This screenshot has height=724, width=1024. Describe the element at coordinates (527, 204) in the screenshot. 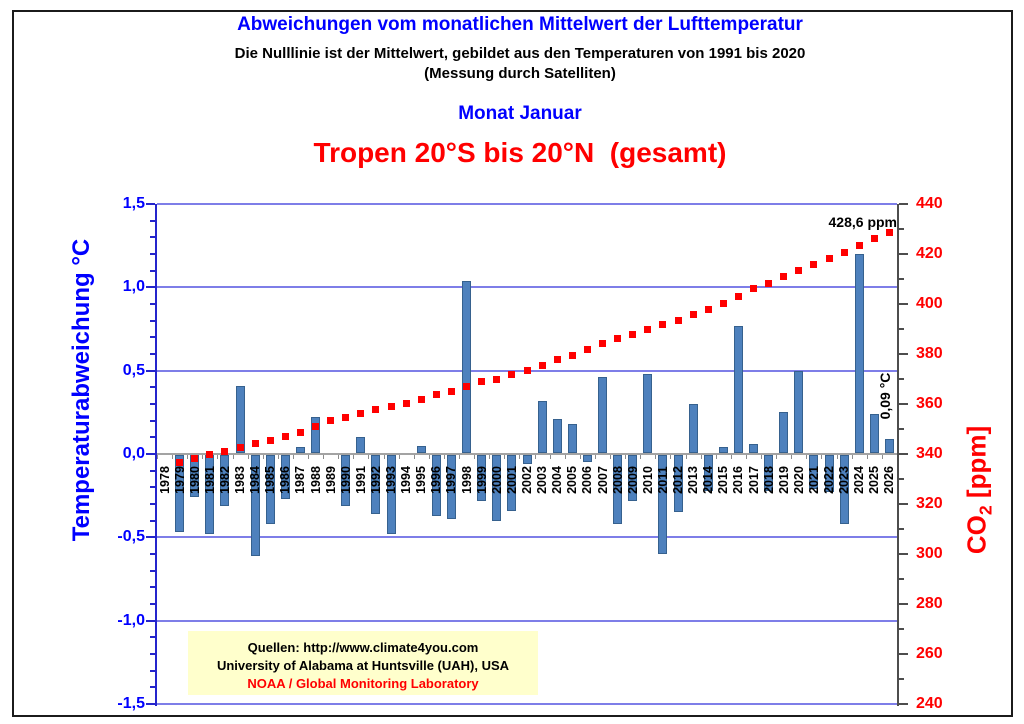

I see `gridline` at that location.